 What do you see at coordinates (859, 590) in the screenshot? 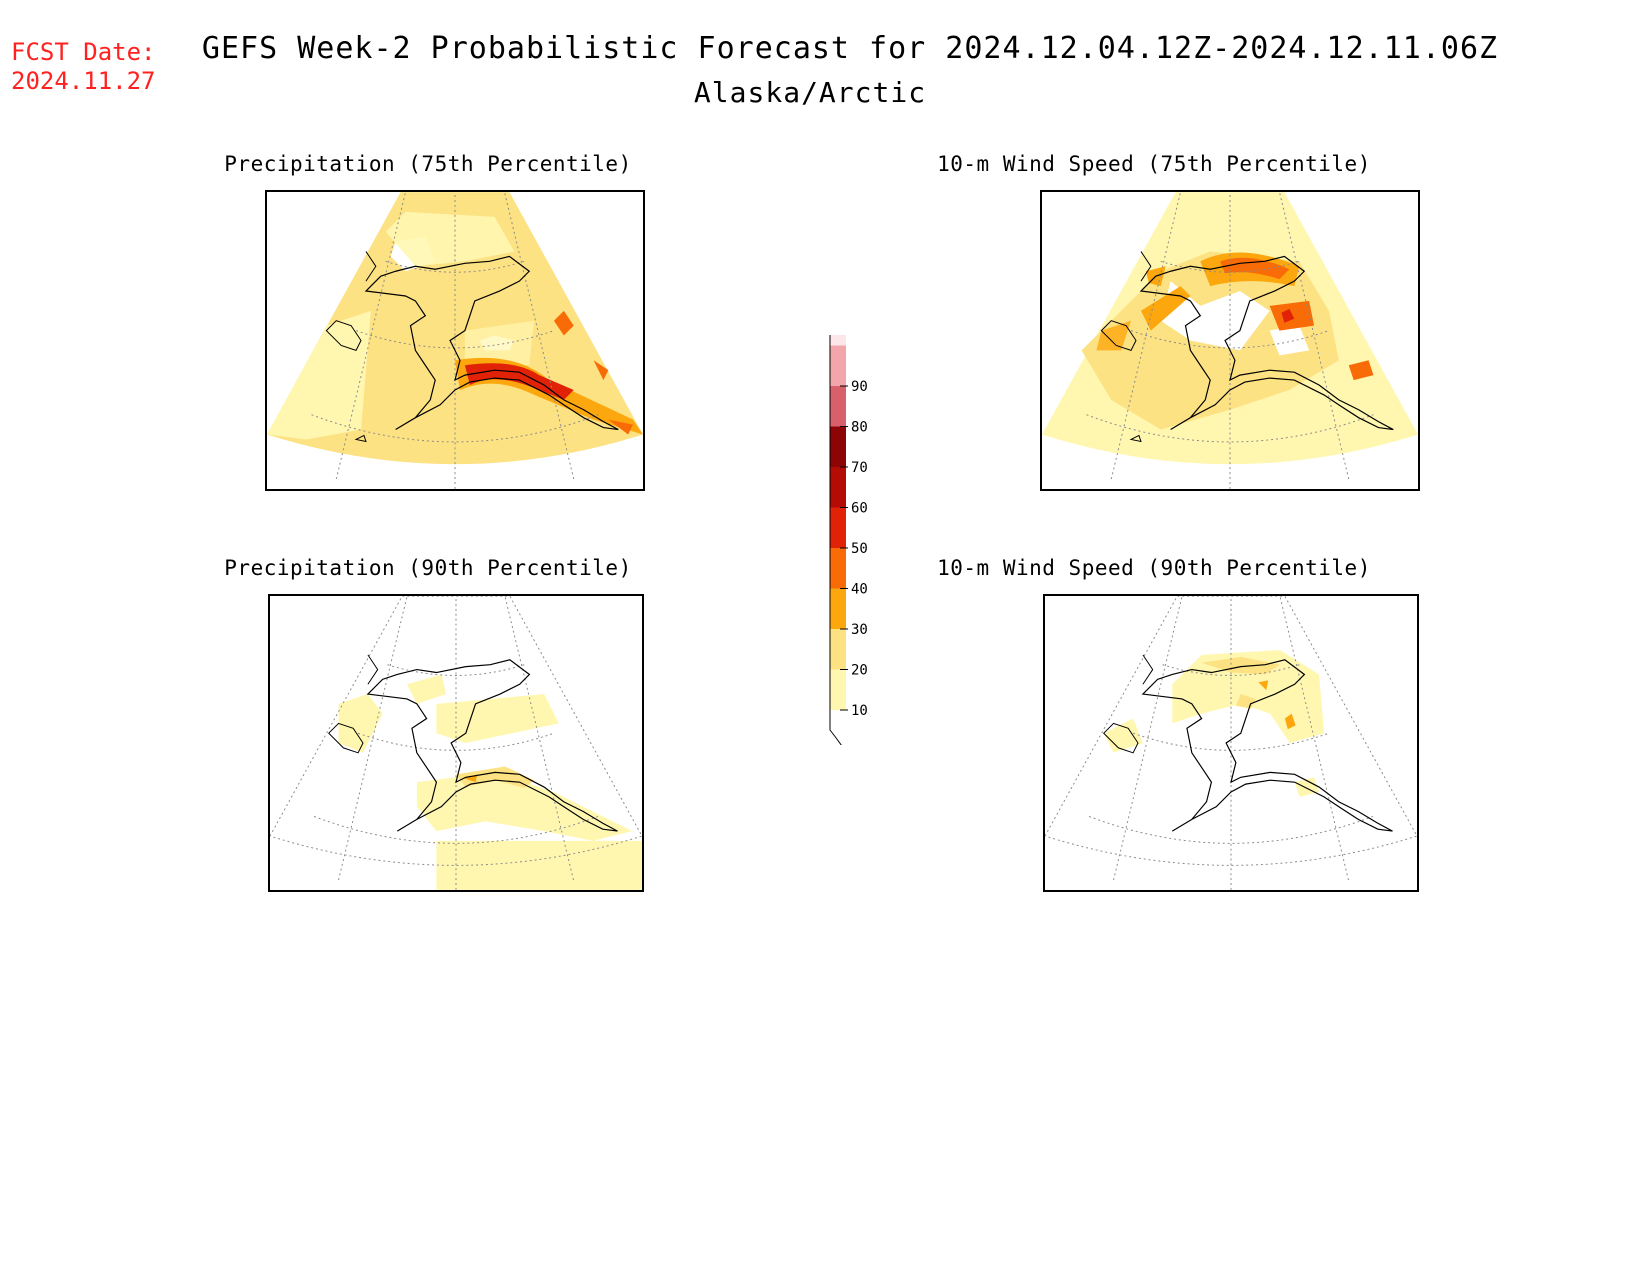
I see `colorbar-label-40: 40` at bounding box center [859, 590].